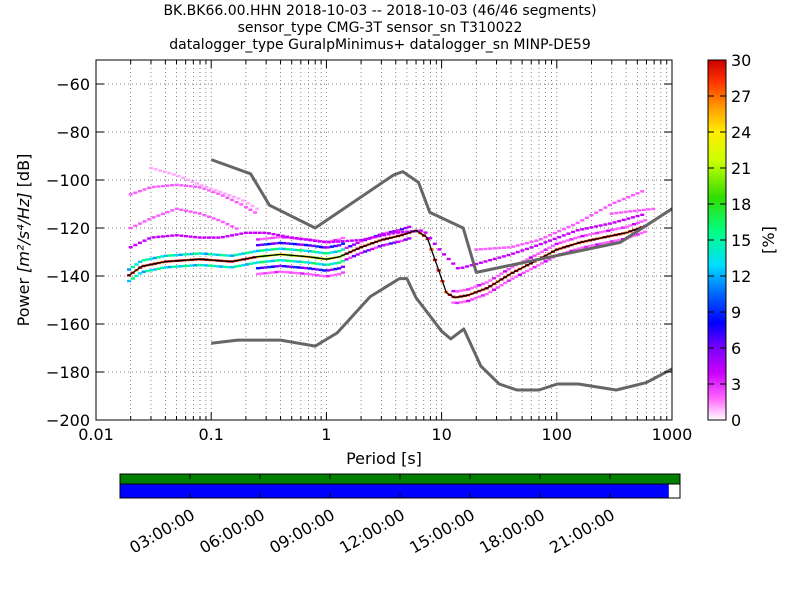 The height and width of the screenshot is (600, 800). I want to click on x-tick-label: 100, so click(557, 434).